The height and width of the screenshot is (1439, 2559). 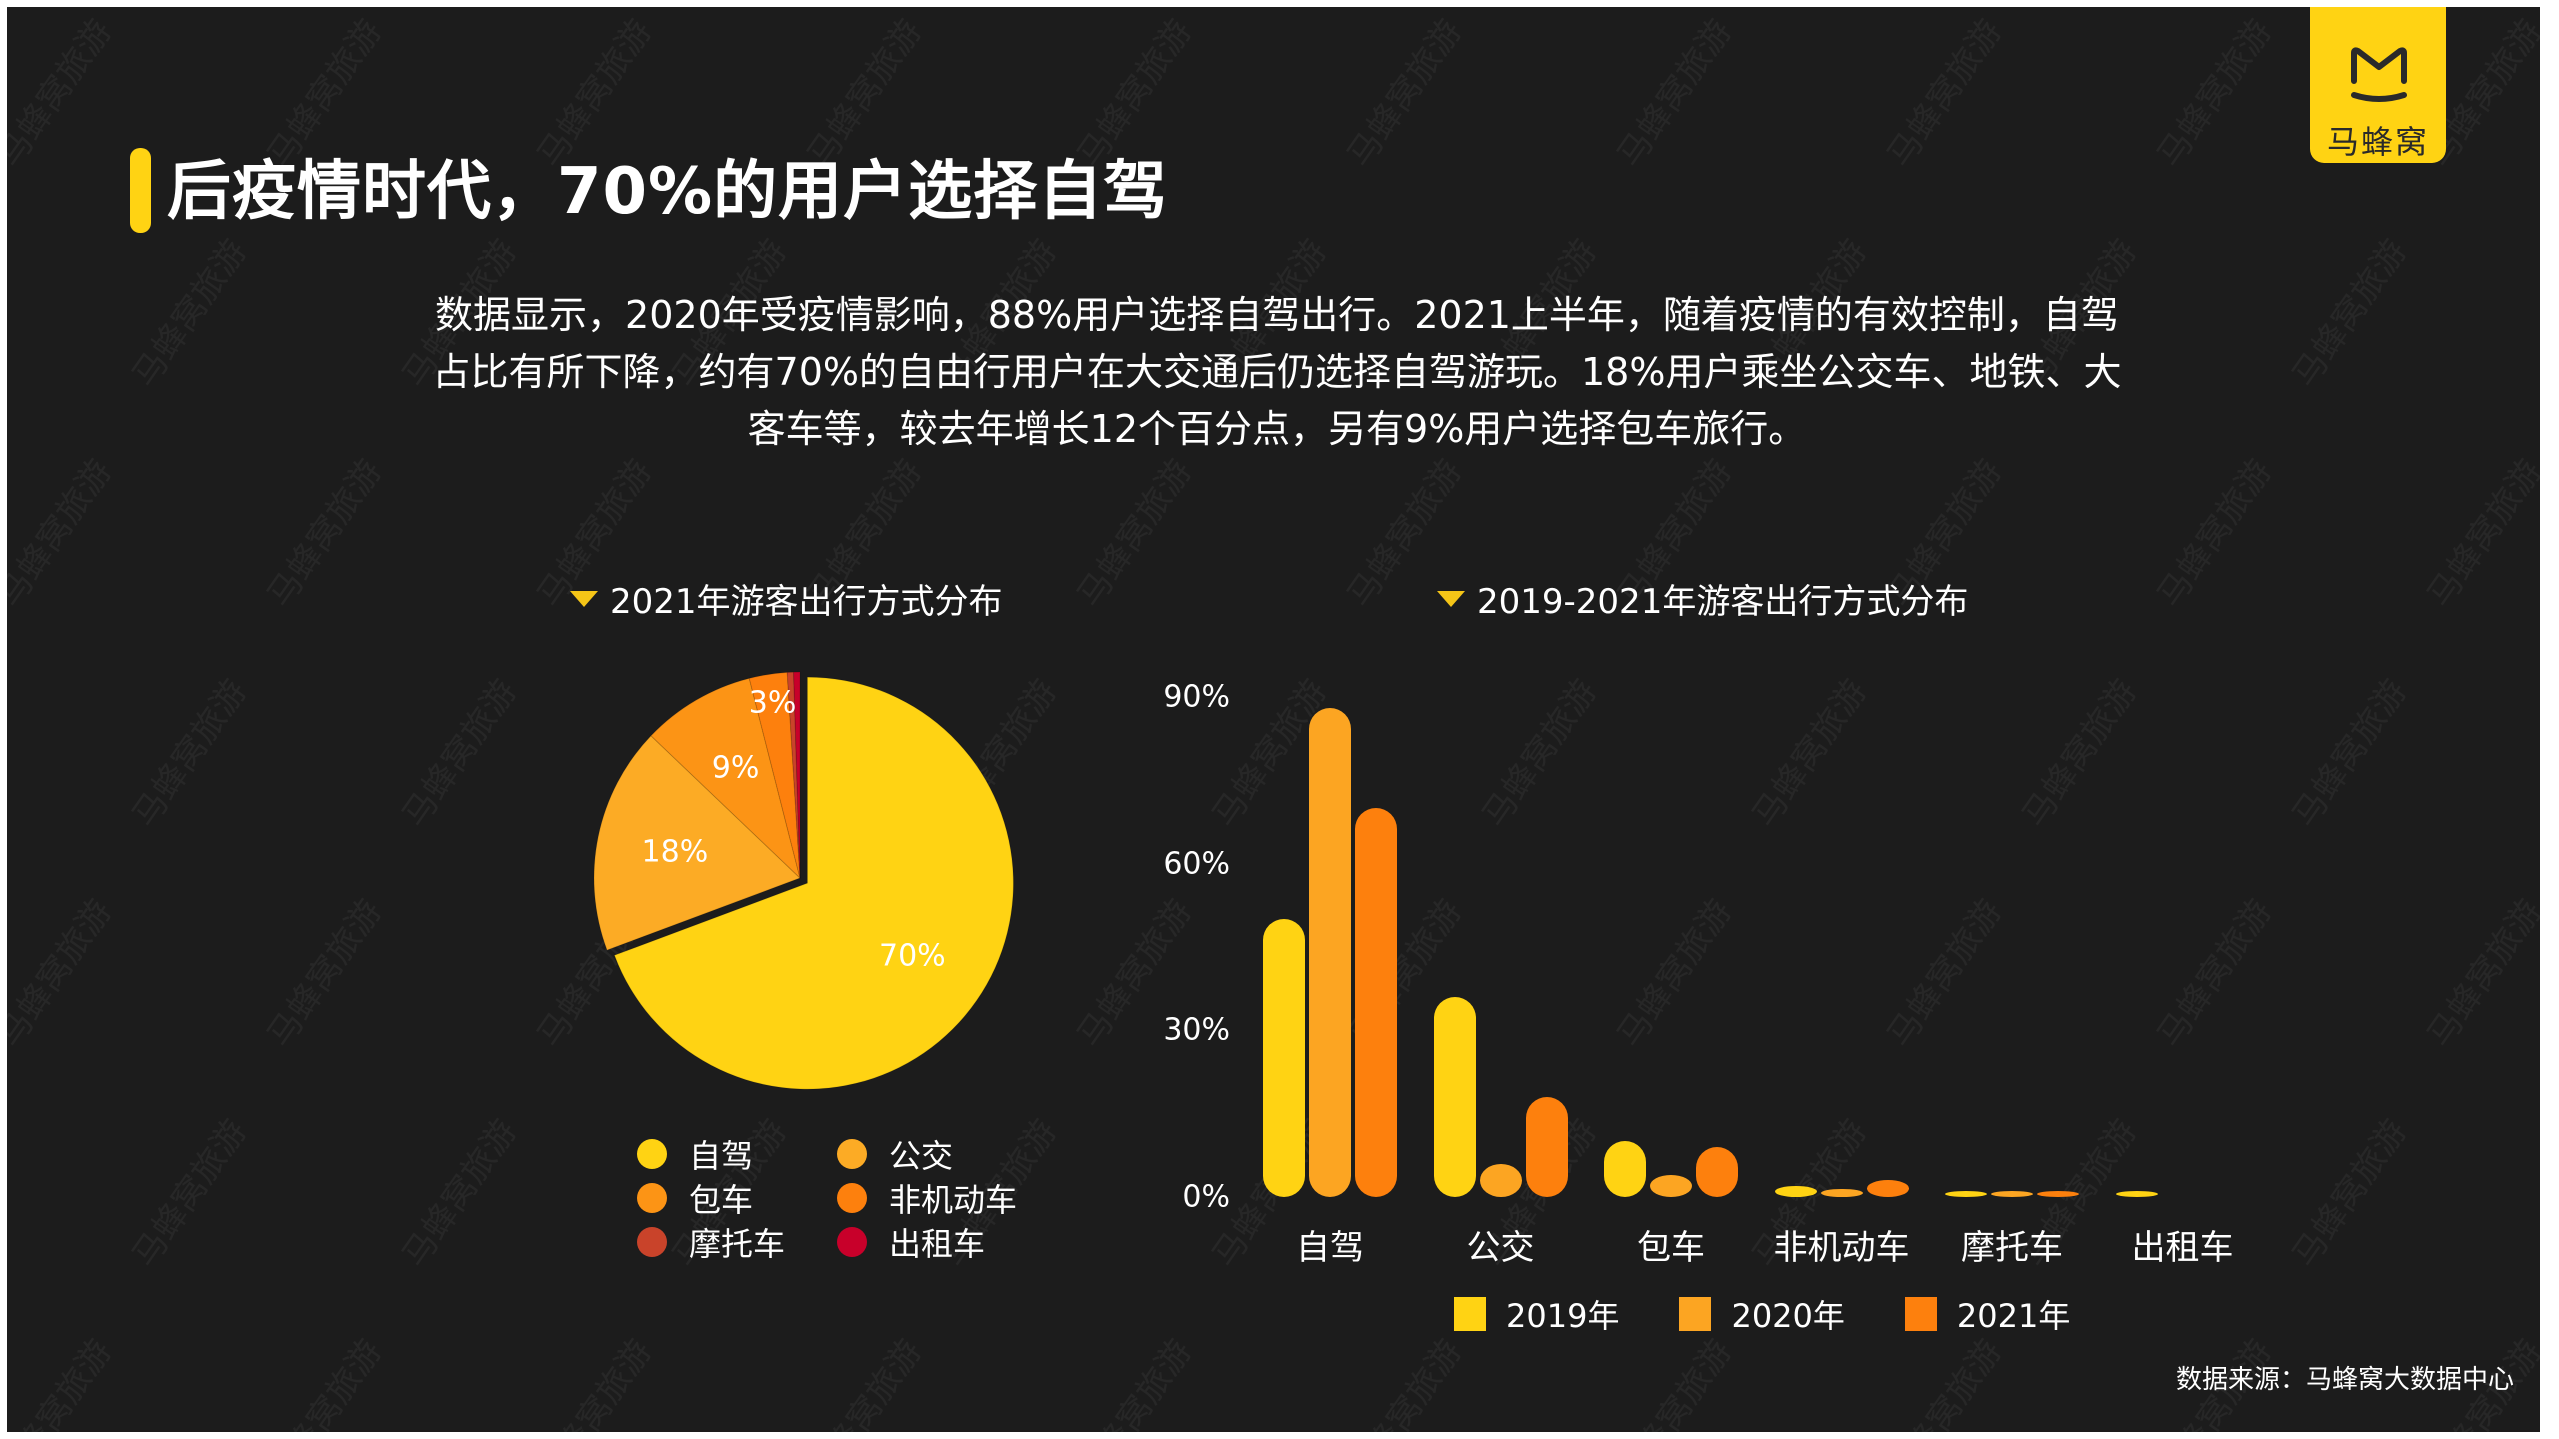 What do you see at coordinates (737, 1244) in the screenshot?
I see `legend-item-motuoche: 摩托车` at bounding box center [737, 1244].